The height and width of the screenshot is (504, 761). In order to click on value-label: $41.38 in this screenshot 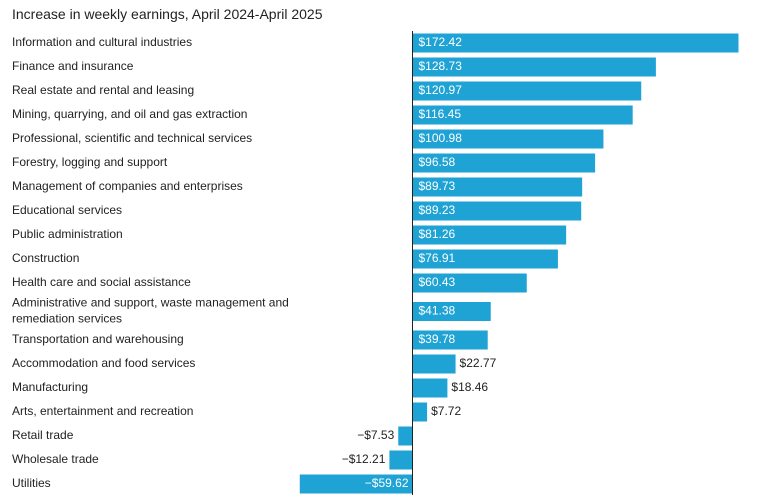, I will do `click(437, 311)`.